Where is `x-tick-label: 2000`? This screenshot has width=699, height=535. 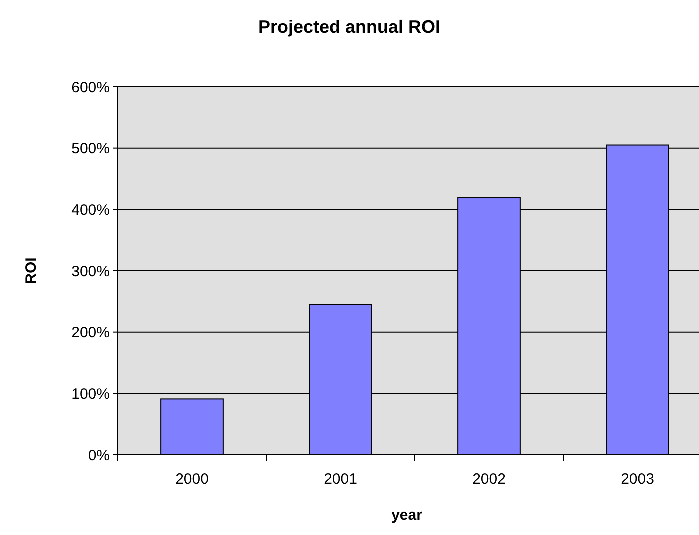
x-tick-label: 2000 is located at coordinates (192, 479).